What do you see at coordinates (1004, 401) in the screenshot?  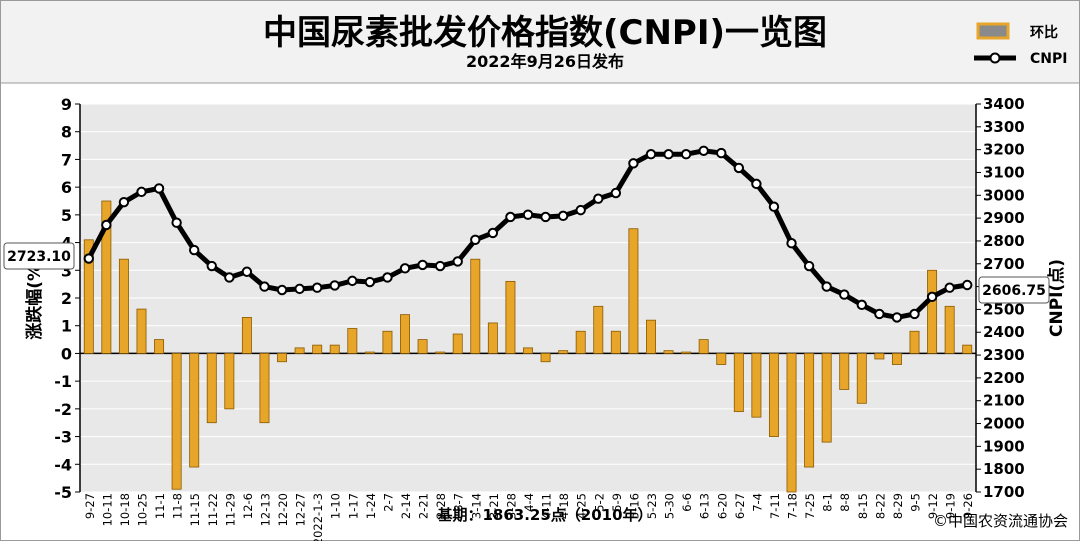 I see `right-tick-label: 2100` at bounding box center [1004, 401].